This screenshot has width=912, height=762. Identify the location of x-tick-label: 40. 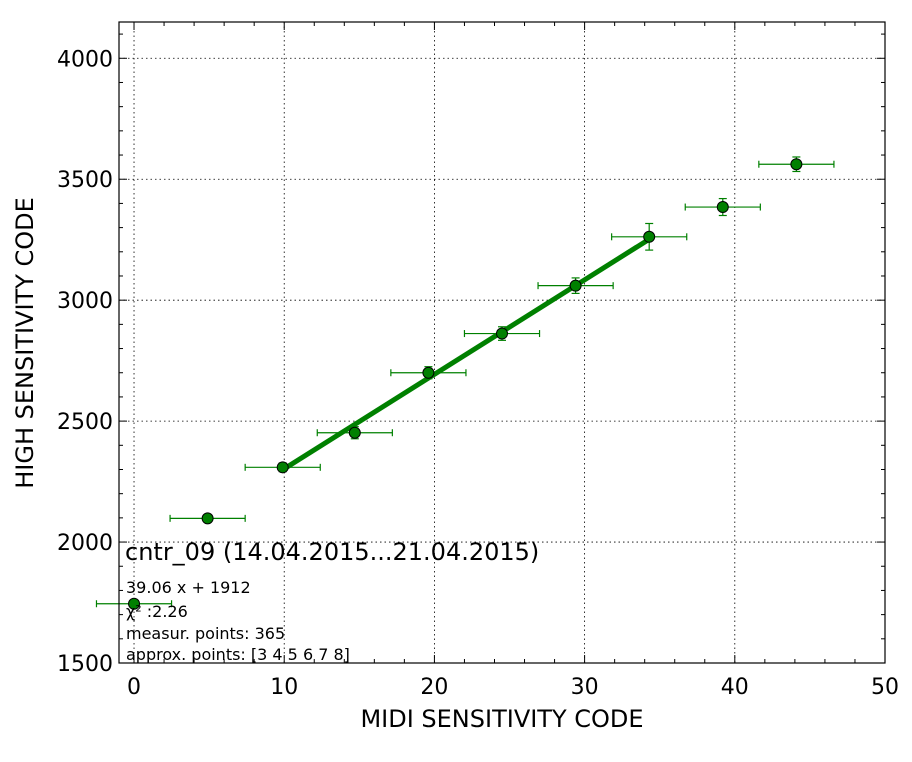
(735, 687).